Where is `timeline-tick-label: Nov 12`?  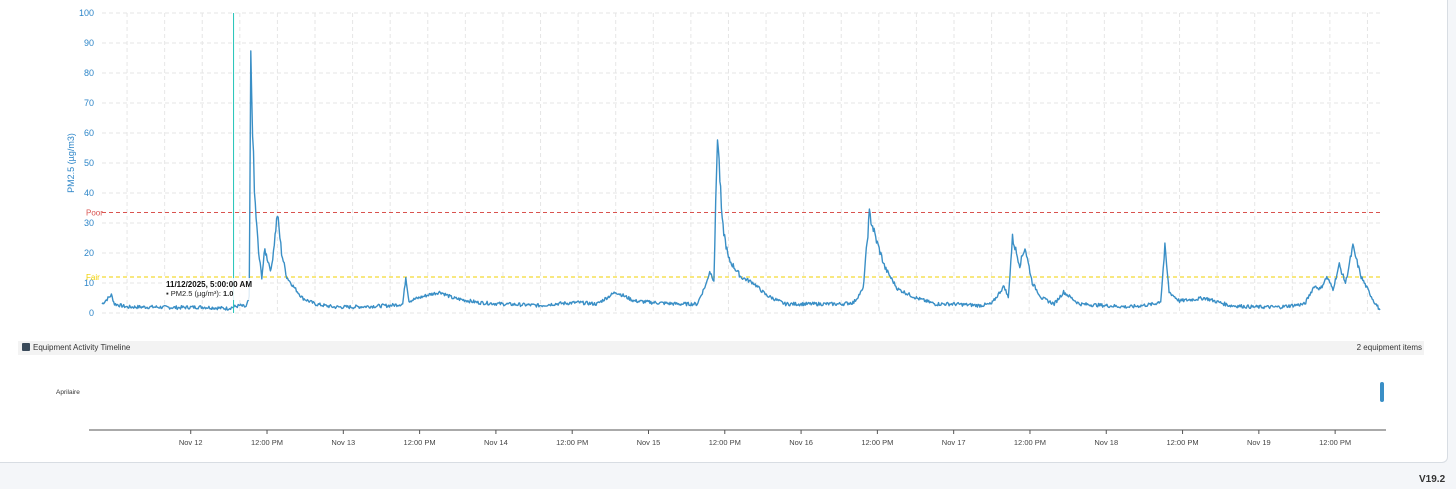
timeline-tick-label: Nov 12 is located at coordinates (191, 442).